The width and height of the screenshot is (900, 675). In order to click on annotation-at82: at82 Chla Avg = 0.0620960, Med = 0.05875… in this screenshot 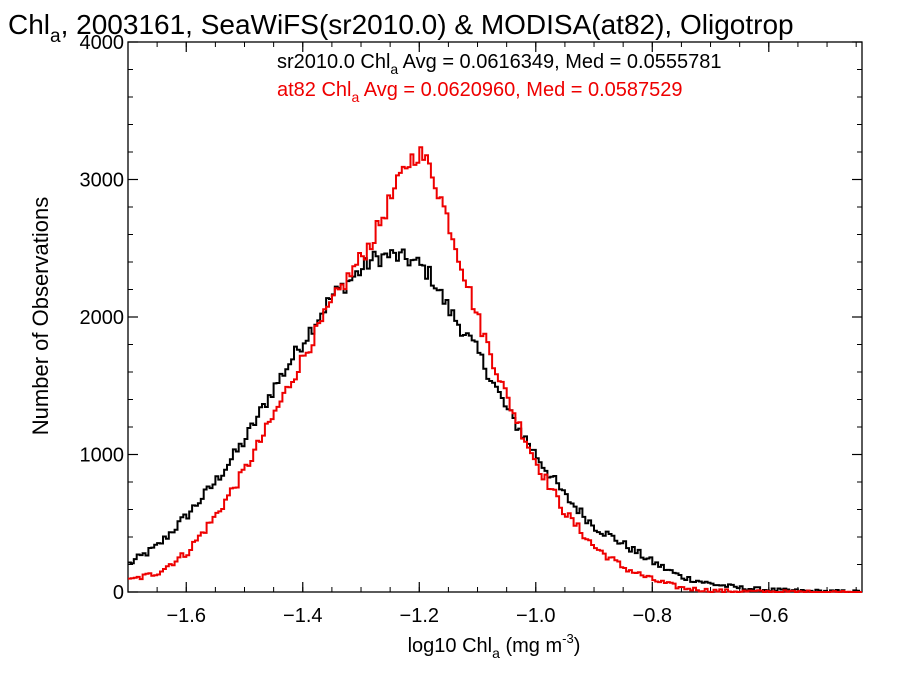, I will do `click(480, 92)`.